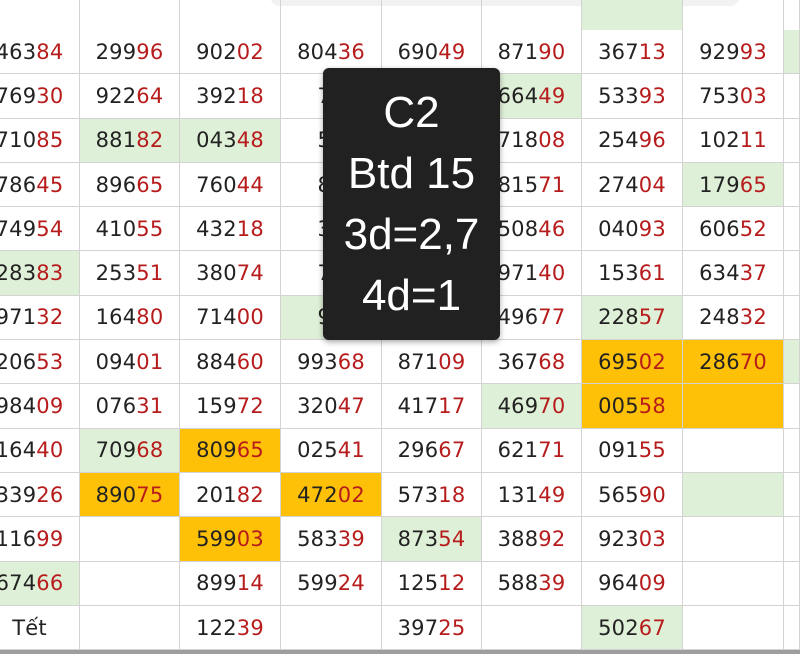  Describe the element at coordinates (216, 627) in the screenshot. I see `cell-number-prefix: 122` at that location.